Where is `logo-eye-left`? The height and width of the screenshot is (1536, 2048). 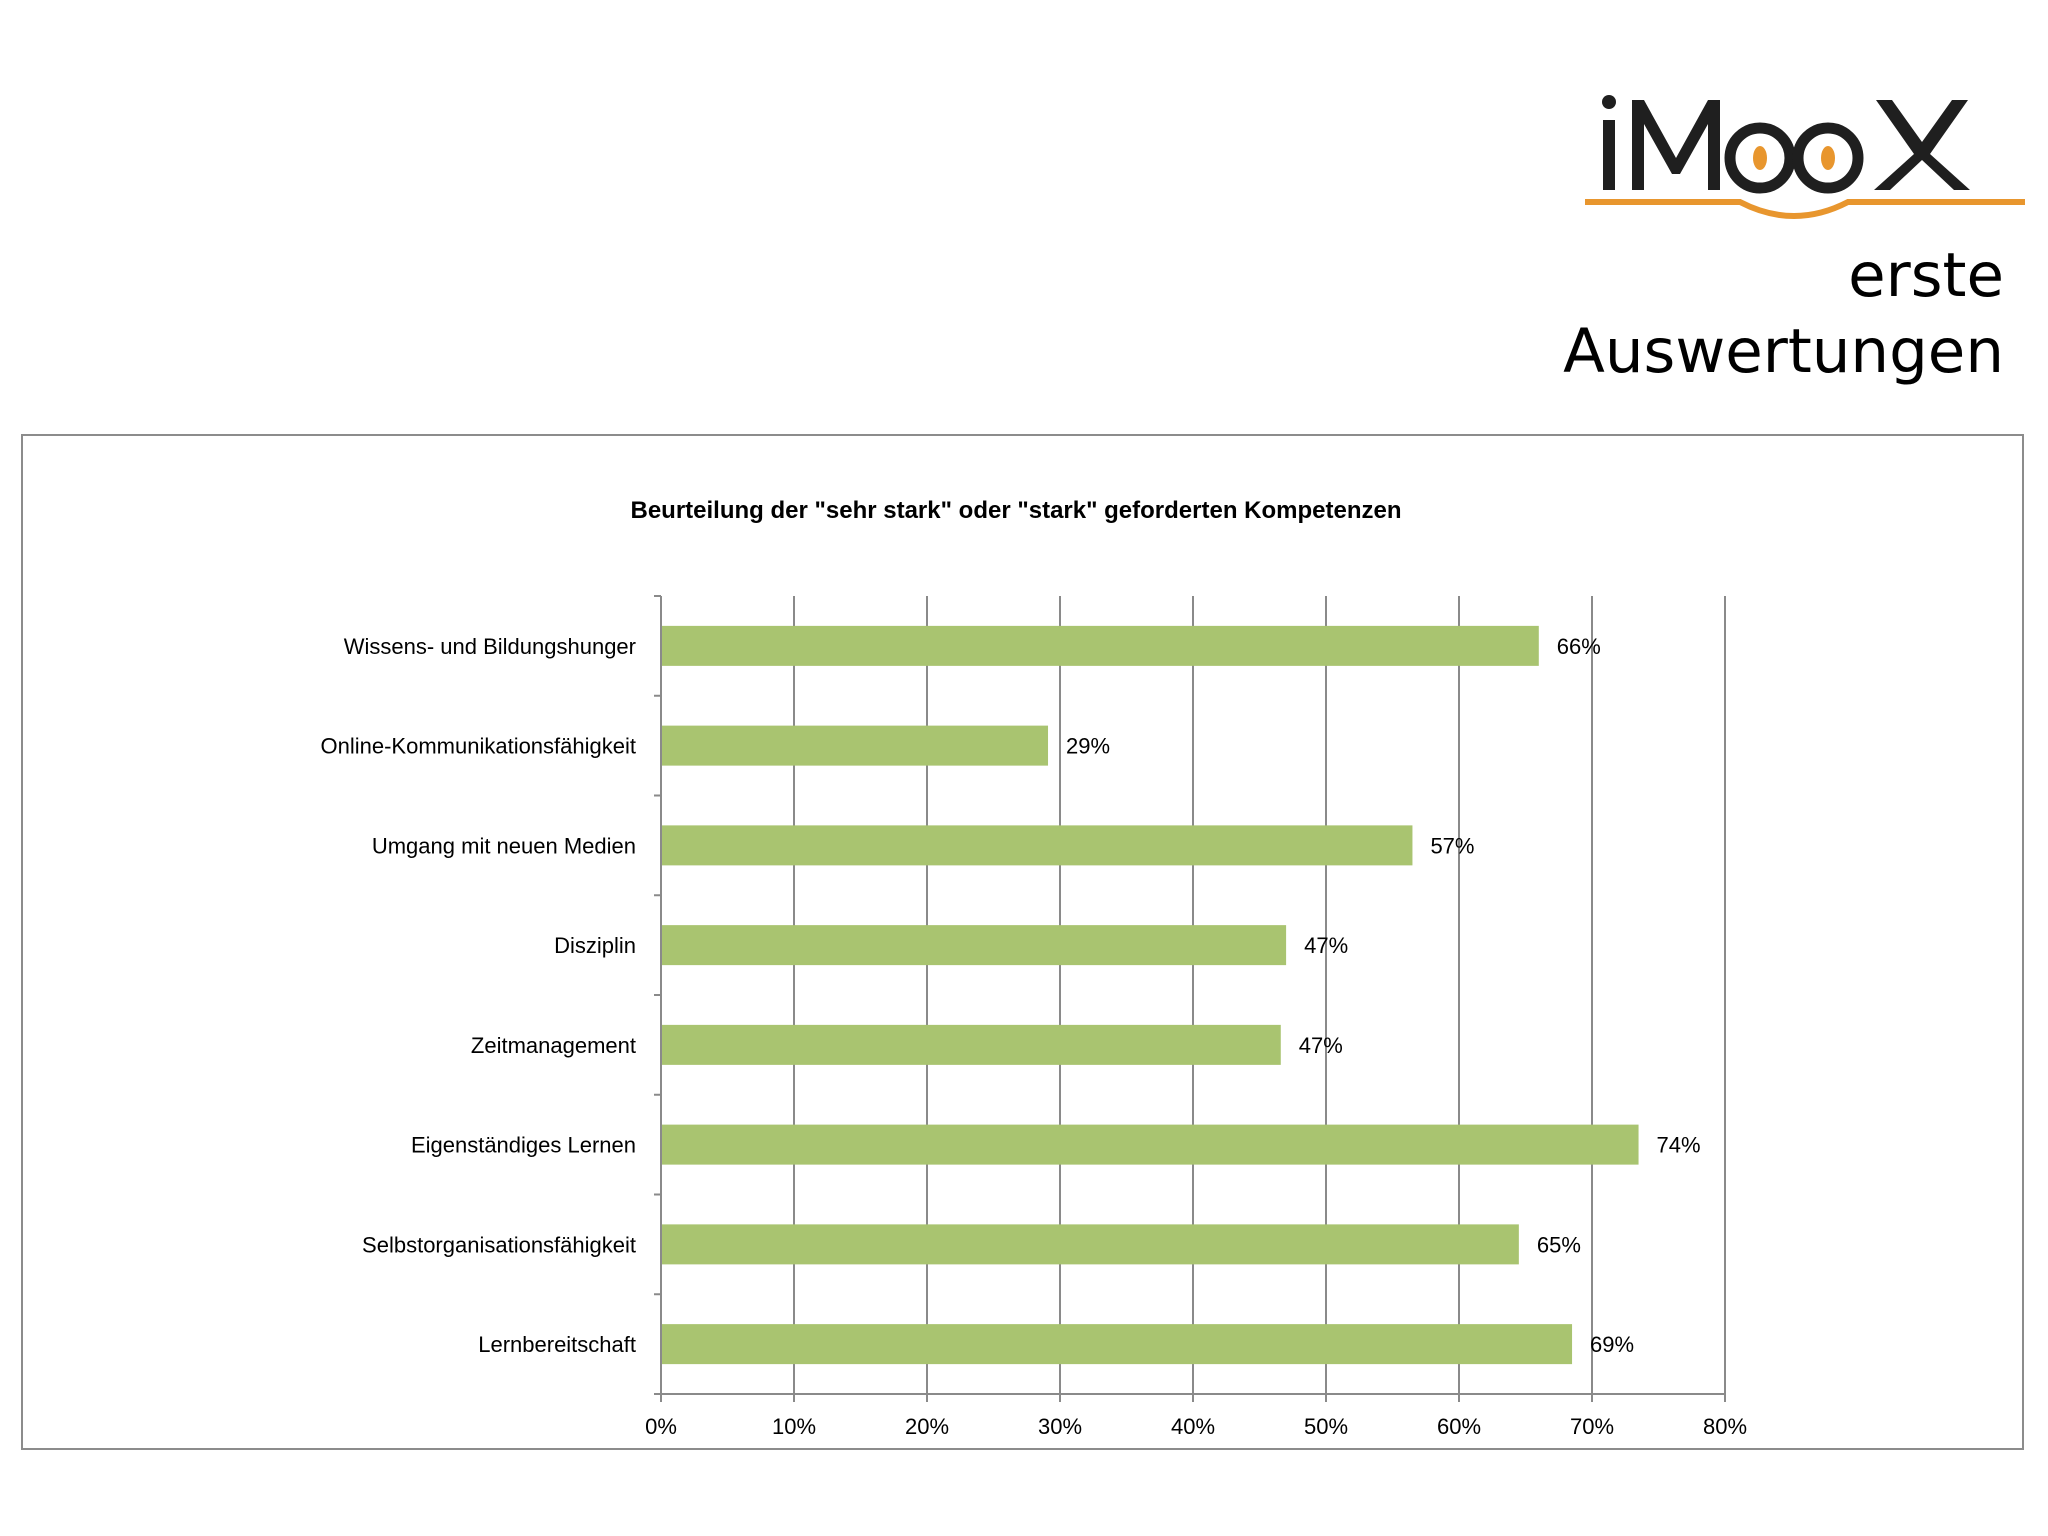
logo-eye-left is located at coordinates (1760, 158).